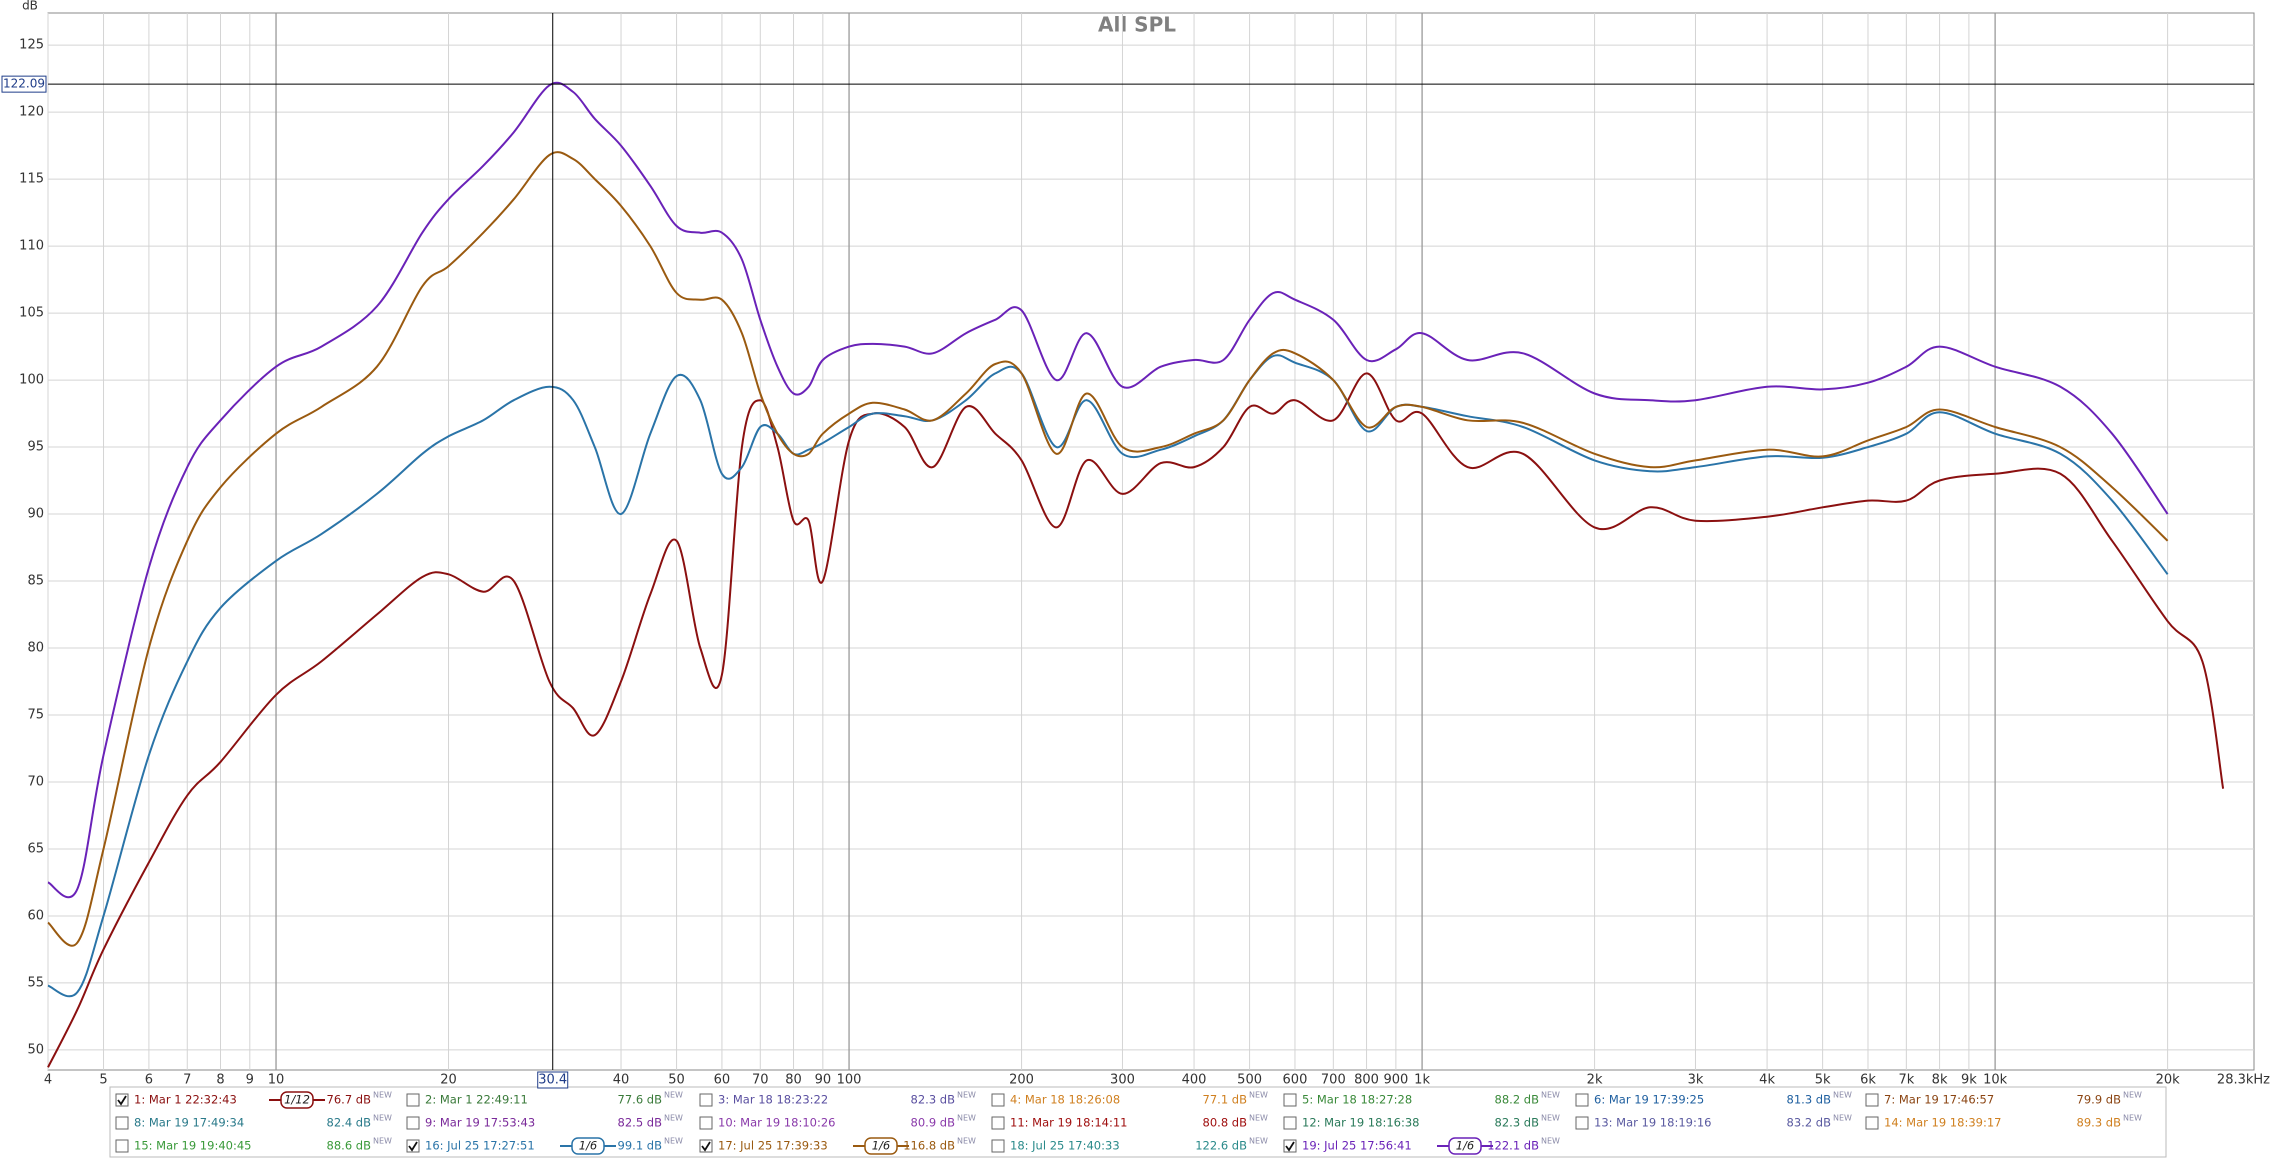 The width and height of the screenshot is (2273, 1159). I want to click on legend-name: 14: Mar 19 18:39:17, so click(1942, 1123).